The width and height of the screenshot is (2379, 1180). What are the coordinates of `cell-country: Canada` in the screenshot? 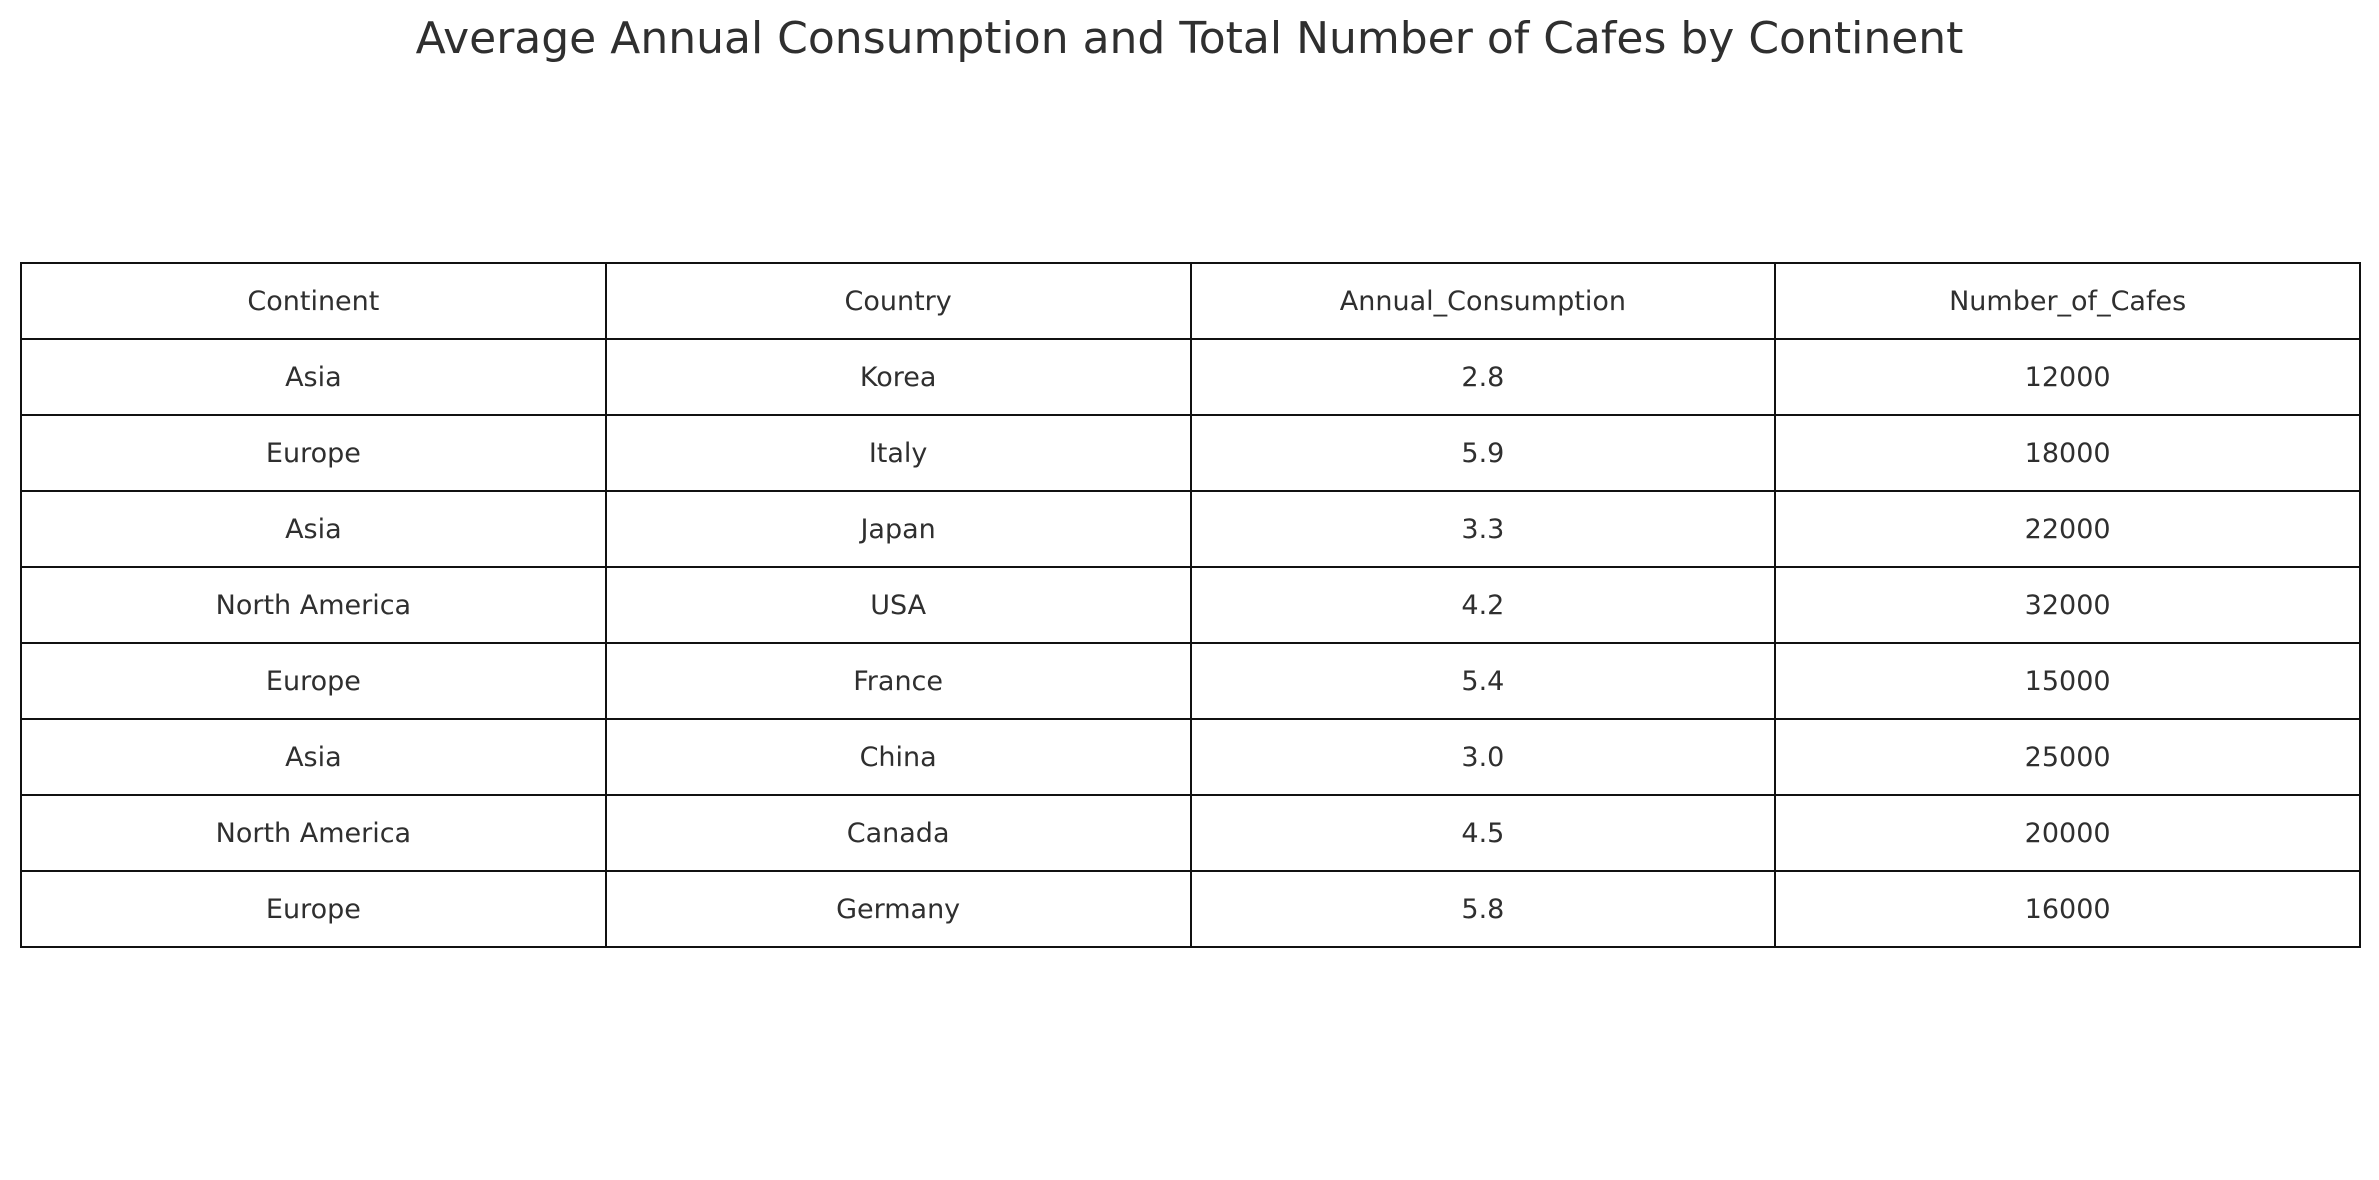 It's located at (898, 833).